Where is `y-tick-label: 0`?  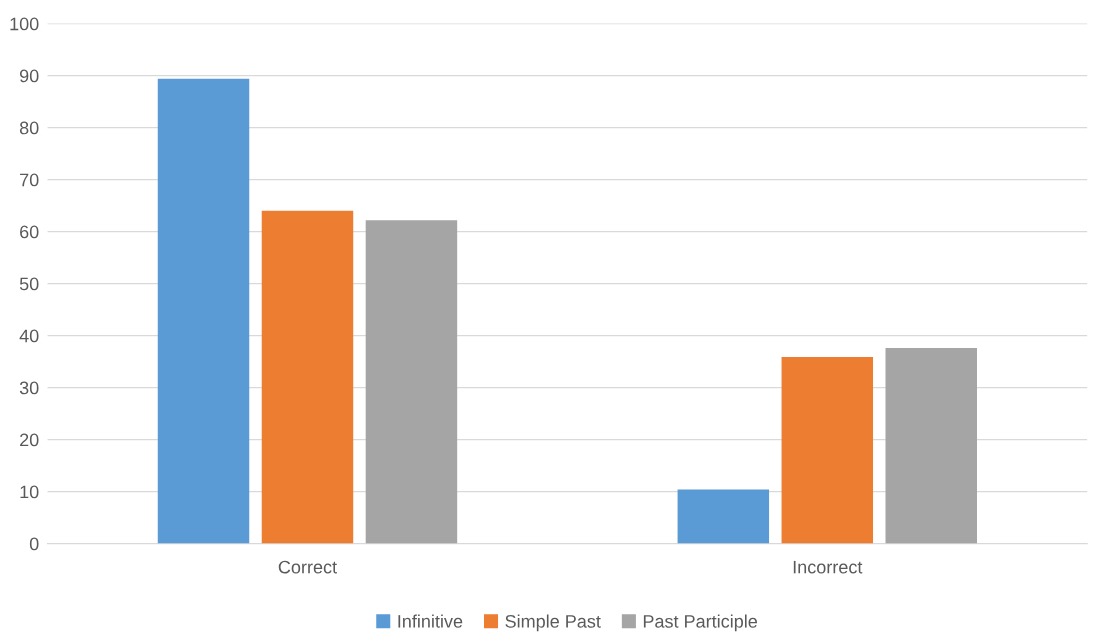 y-tick-label: 0 is located at coordinates (34, 544).